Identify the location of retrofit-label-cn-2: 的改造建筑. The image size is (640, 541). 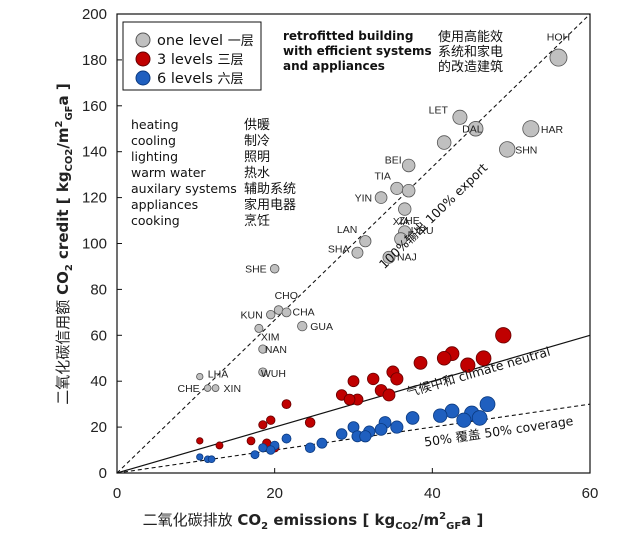
(470, 67).